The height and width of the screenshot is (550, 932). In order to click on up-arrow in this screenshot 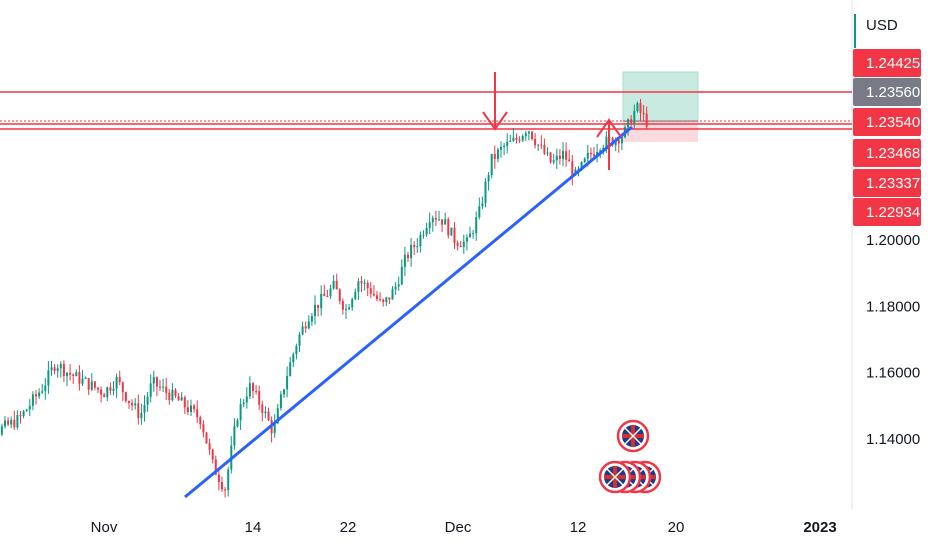, I will do `click(609, 144)`.